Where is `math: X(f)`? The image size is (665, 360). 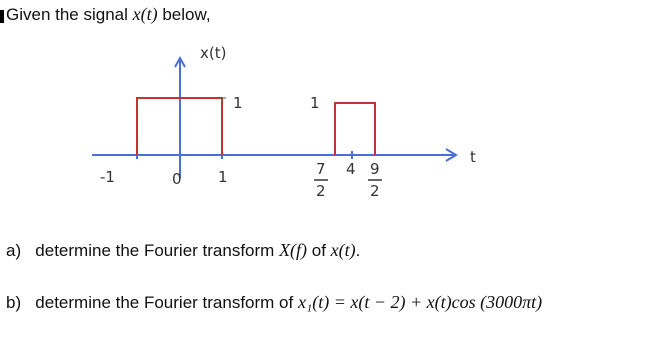
math: X(f) is located at coordinates (293, 250).